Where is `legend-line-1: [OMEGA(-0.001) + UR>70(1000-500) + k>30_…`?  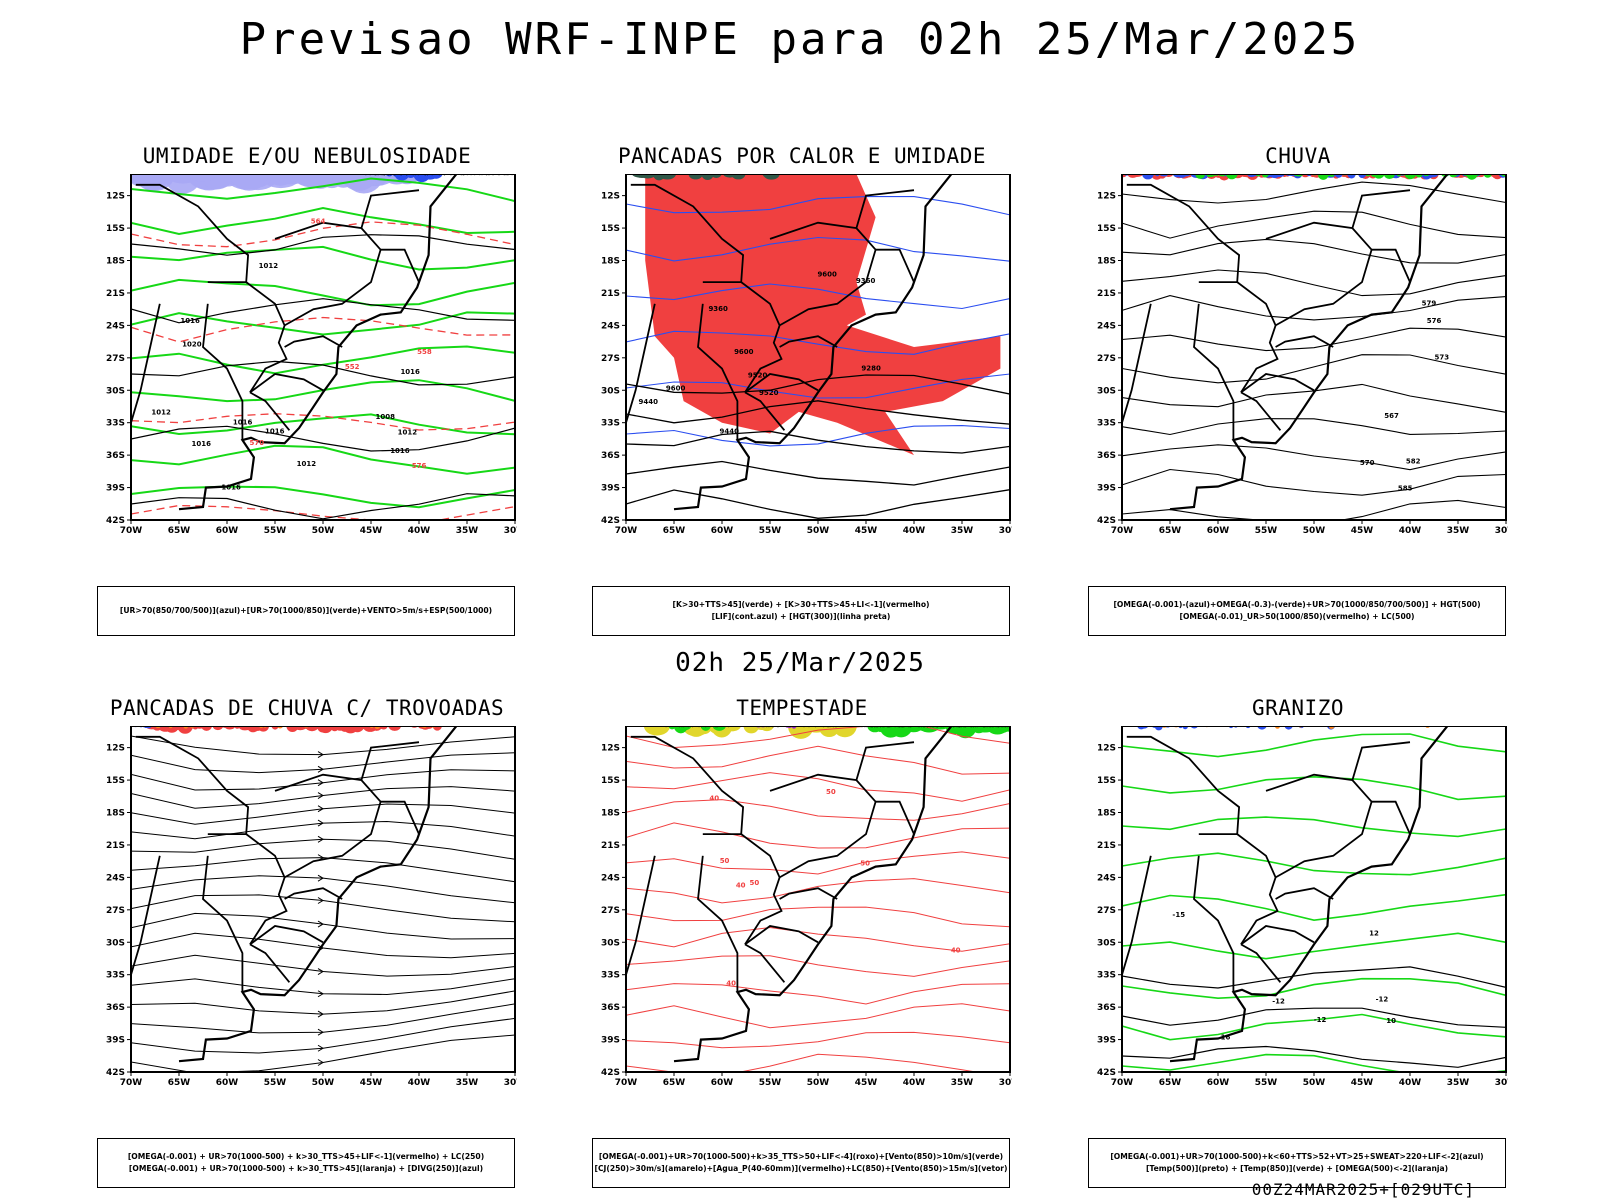
legend-line-1: [OMEGA(-0.001) + UR>70(1000-500) + k>30_… is located at coordinates (306, 1156).